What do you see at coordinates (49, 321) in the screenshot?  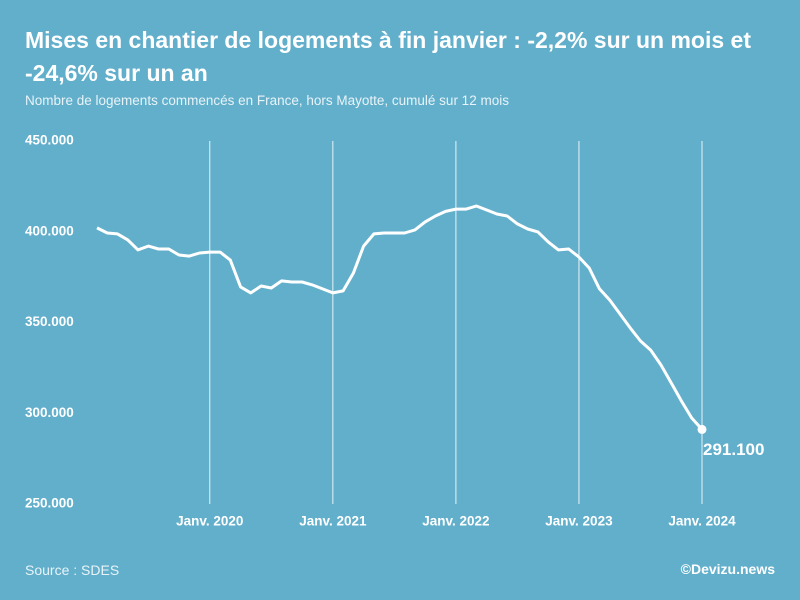 I see `y-tick-label: 350.000` at bounding box center [49, 321].